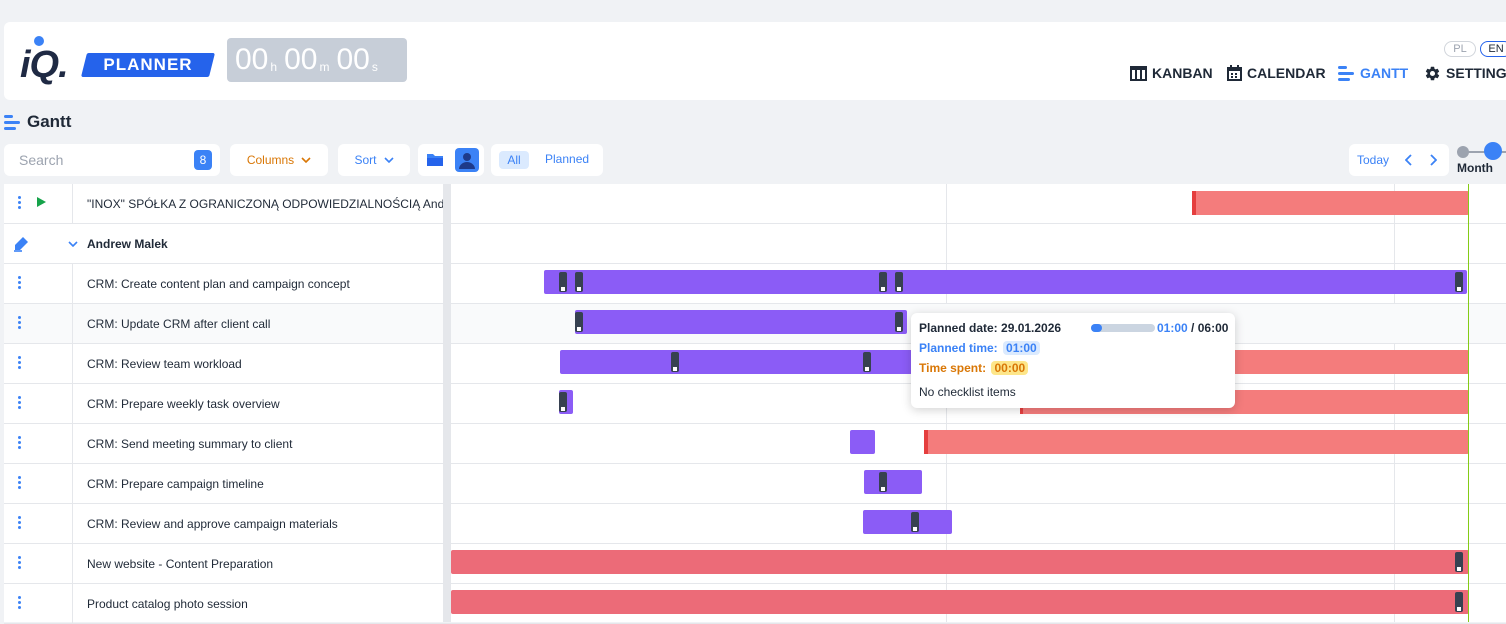  Describe the element at coordinates (755, 484) in the screenshot. I see `task-row: CRM: Prepare campaign timeline` at that location.